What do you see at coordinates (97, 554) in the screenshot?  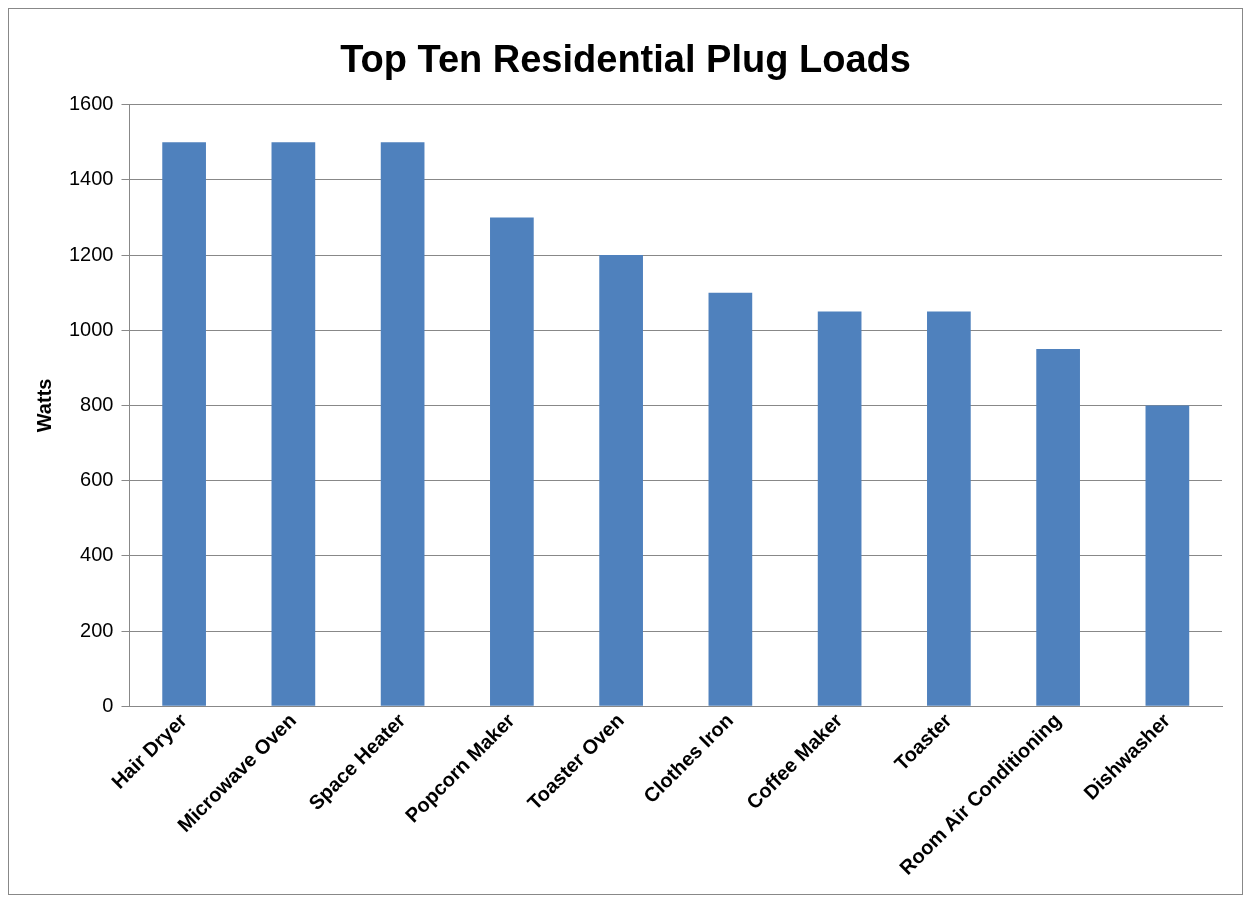 I see `y-tick-label: 400` at bounding box center [97, 554].